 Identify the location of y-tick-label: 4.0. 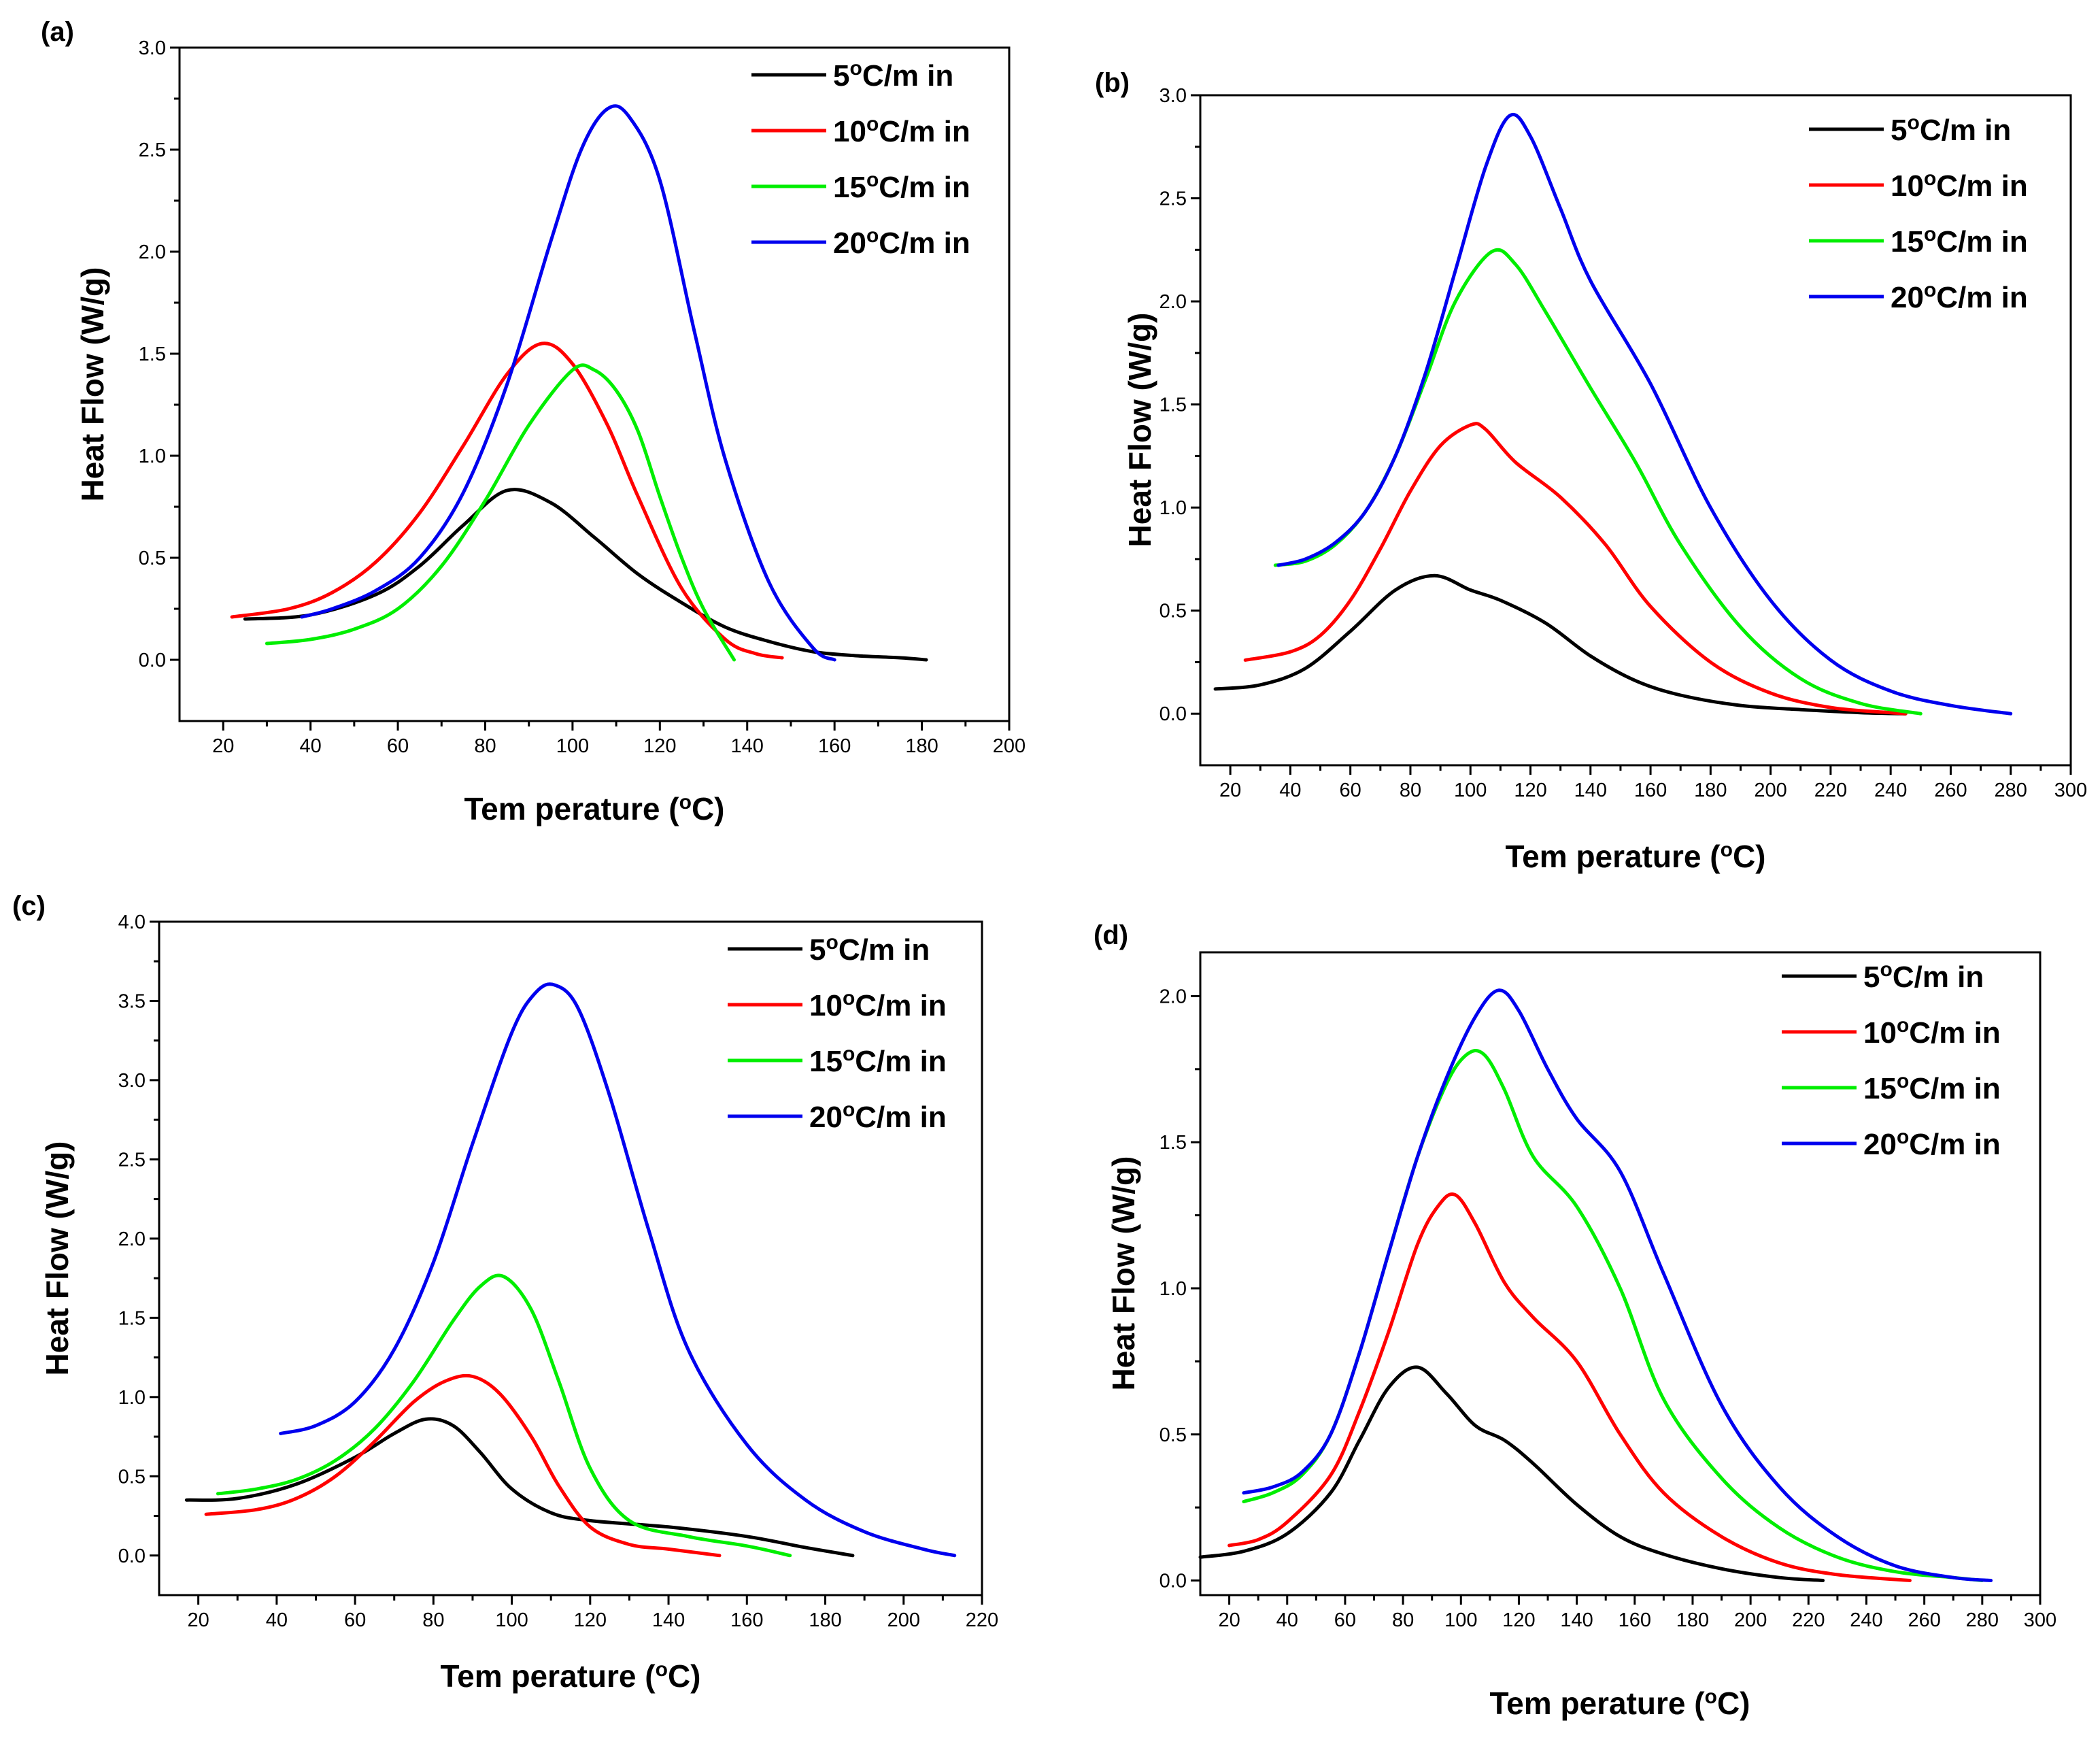
(132, 922).